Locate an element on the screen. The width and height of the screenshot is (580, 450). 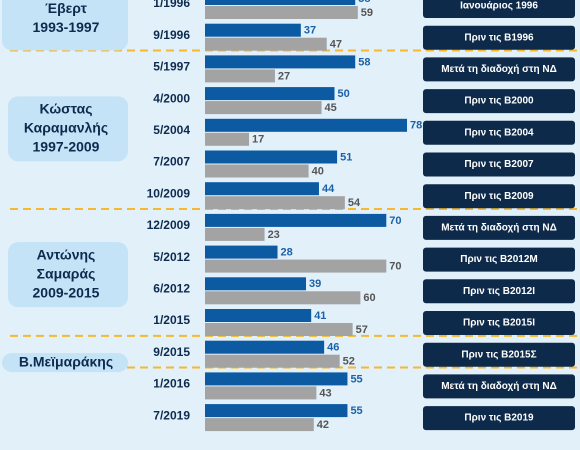
leader-name: Έβερτ is located at coordinates (66, 8).